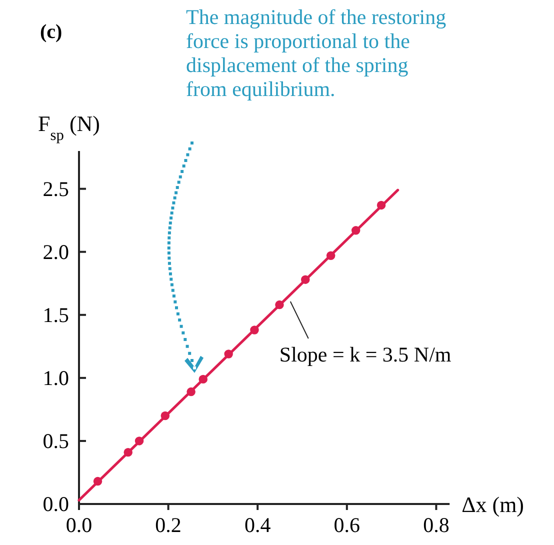 The height and width of the screenshot is (545, 554). What do you see at coordinates (436, 525) in the screenshot?
I see `x-tick-label: 0.8` at bounding box center [436, 525].